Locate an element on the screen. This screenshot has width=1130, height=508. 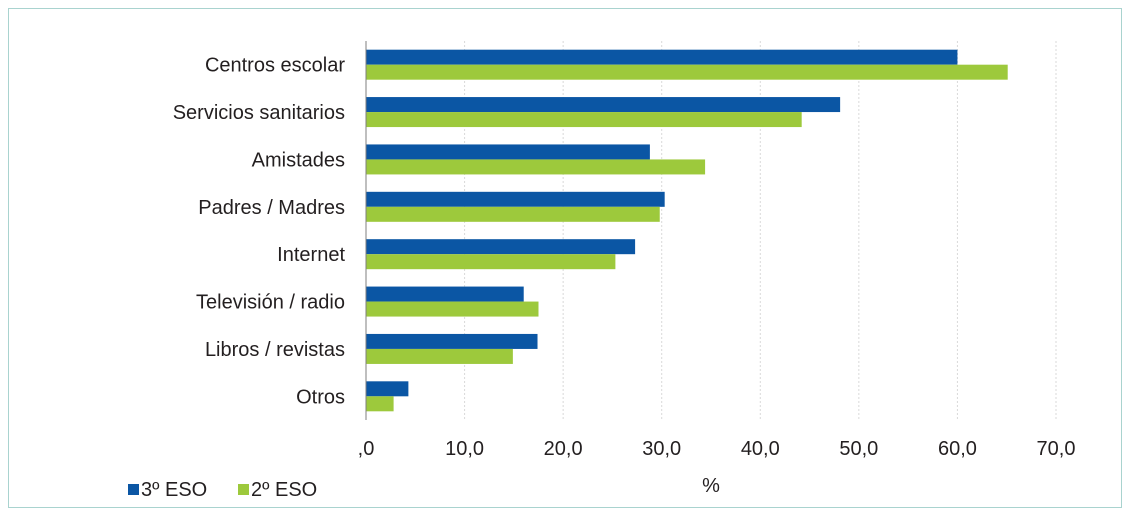
category-label: Padres / Madres is located at coordinates (271, 208).